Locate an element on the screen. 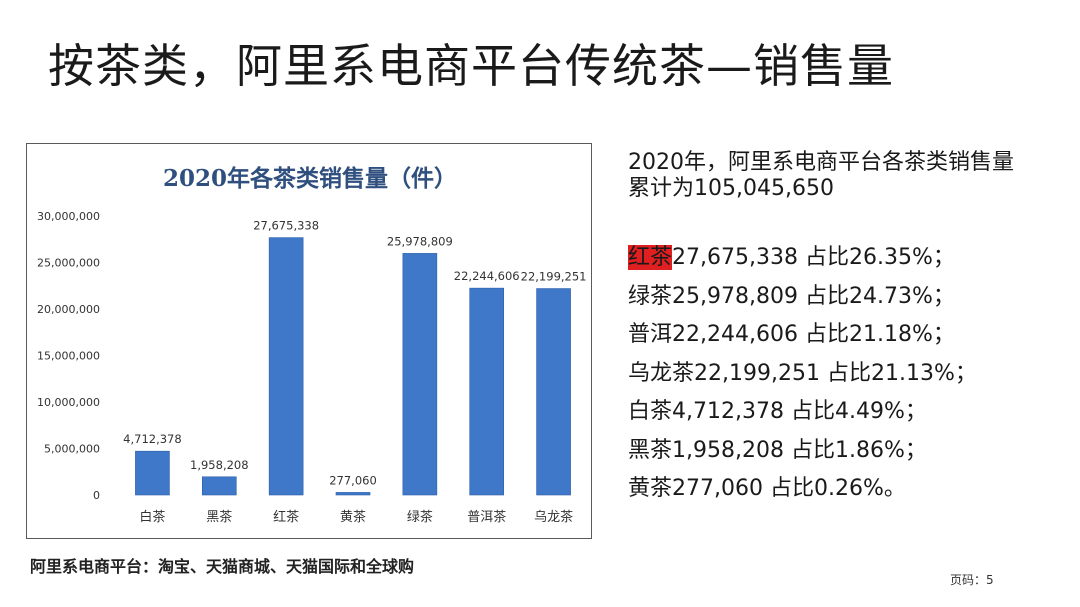 This screenshot has width=1080, height=607. tea-stats: 25,978,809 占比24.73%； is located at coordinates (813, 296).